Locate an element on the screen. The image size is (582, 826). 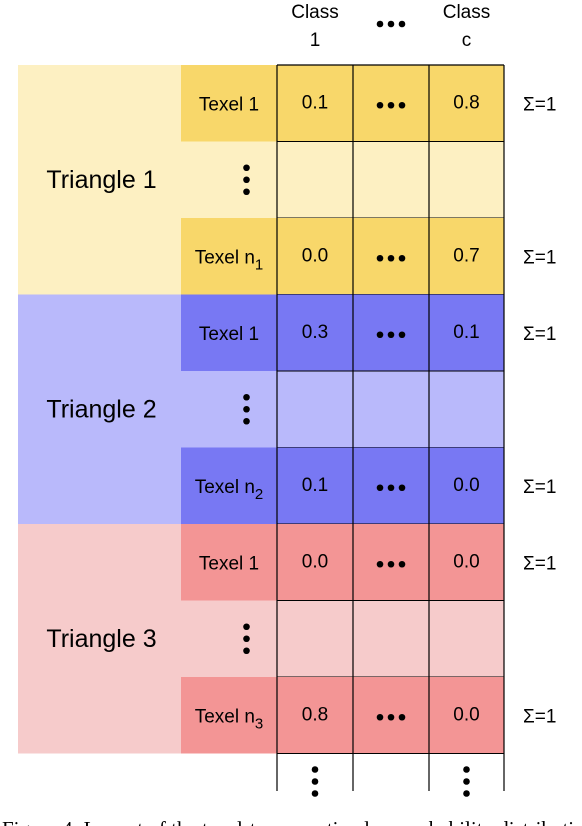
probability-value: 0.7 is located at coordinates (466, 255).